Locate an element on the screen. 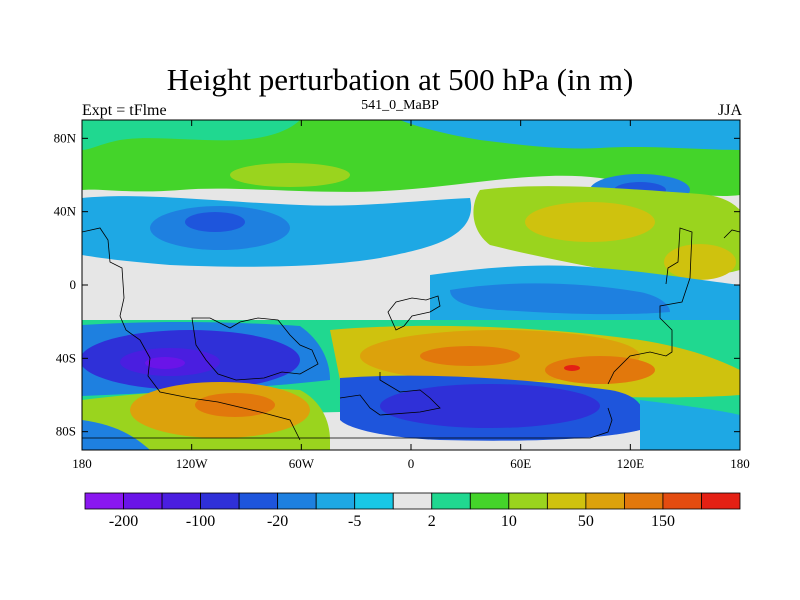  colorbar-label: -100 is located at coordinates (200, 521).